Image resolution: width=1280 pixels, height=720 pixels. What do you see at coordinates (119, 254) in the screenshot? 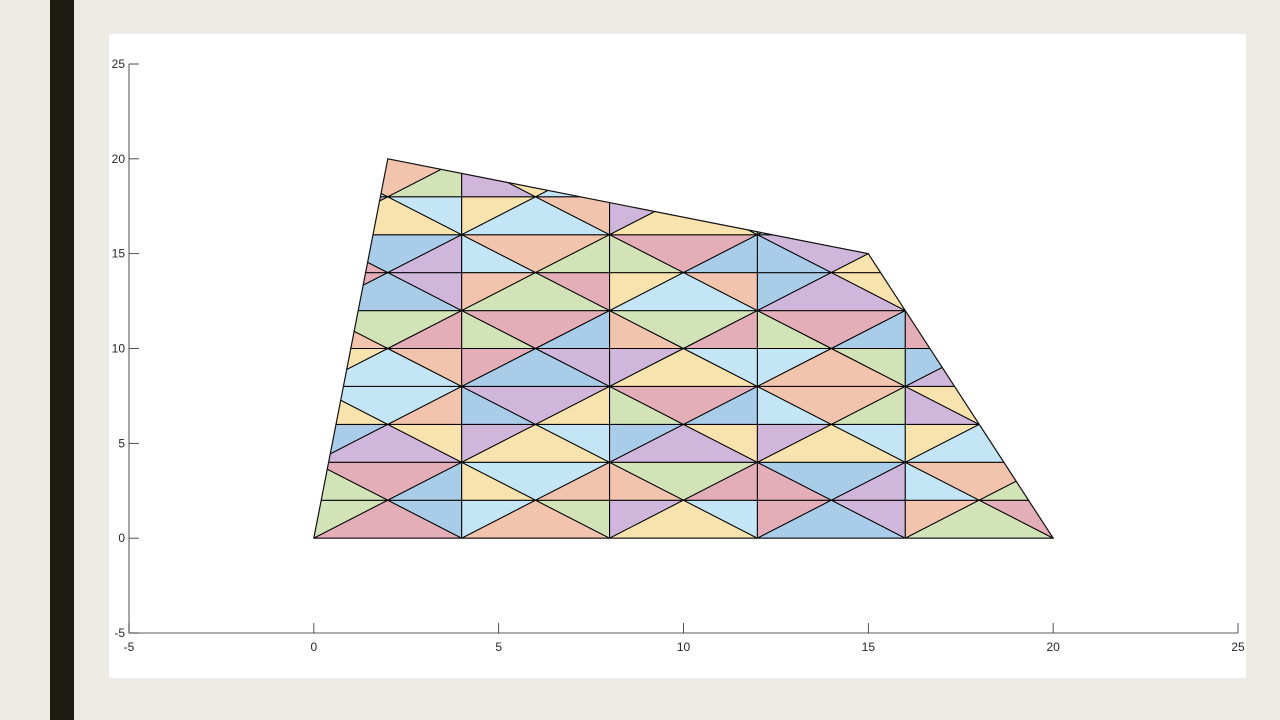
I see `y-tick-label: 15` at bounding box center [119, 254].